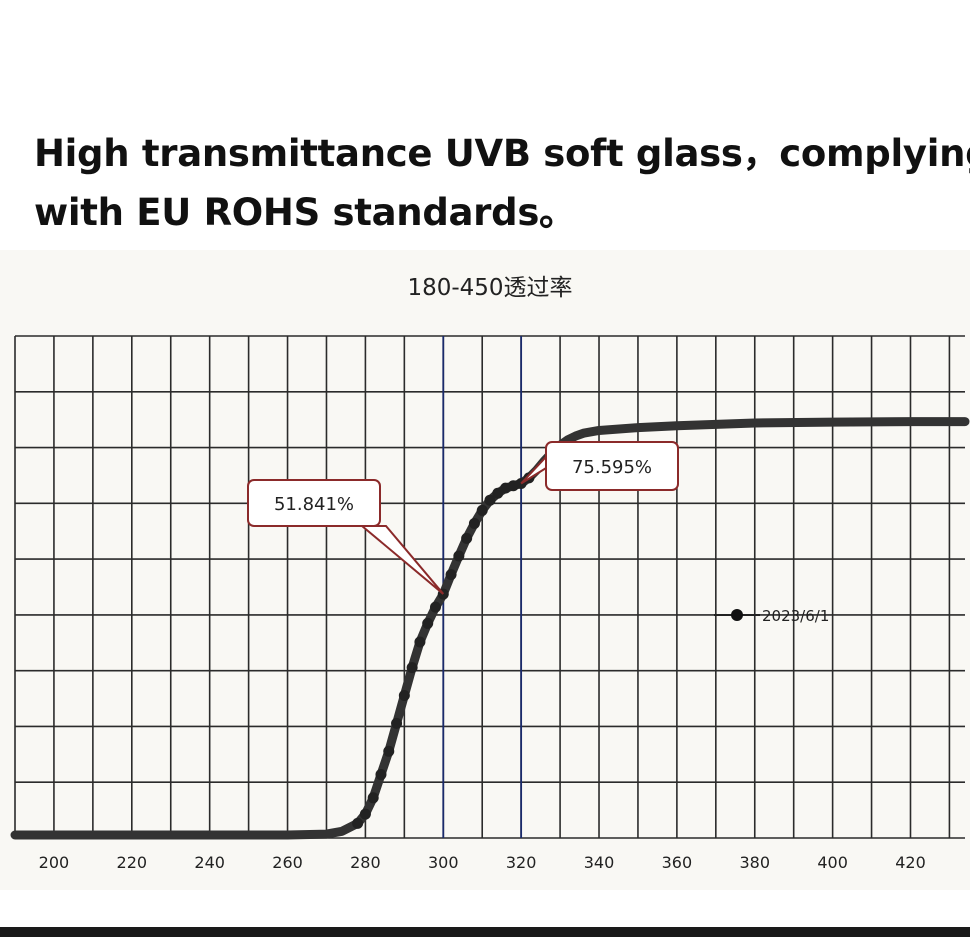 The image size is (970, 937). I want to click on x-tick-label-9: 380, so click(754, 862).